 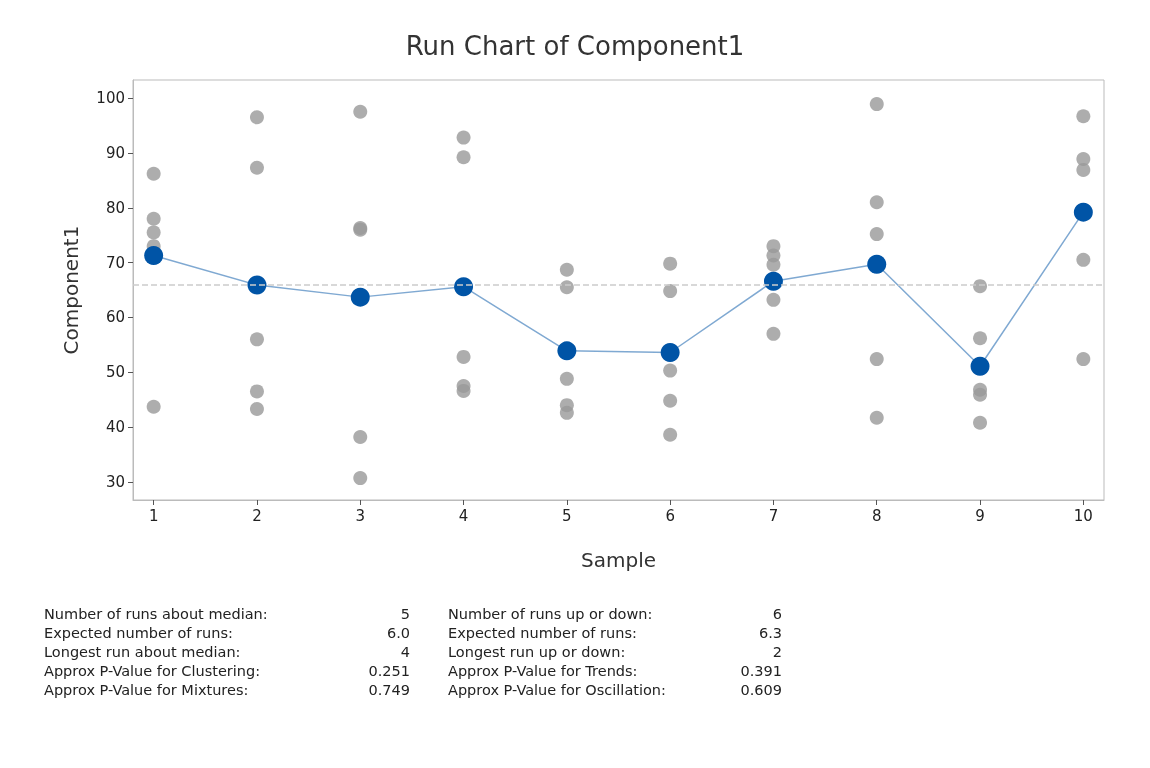 What do you see at coordinates (773, 515) in the screenshot?
I see `x-tick-label: 7` at bounding box center [773, 515].